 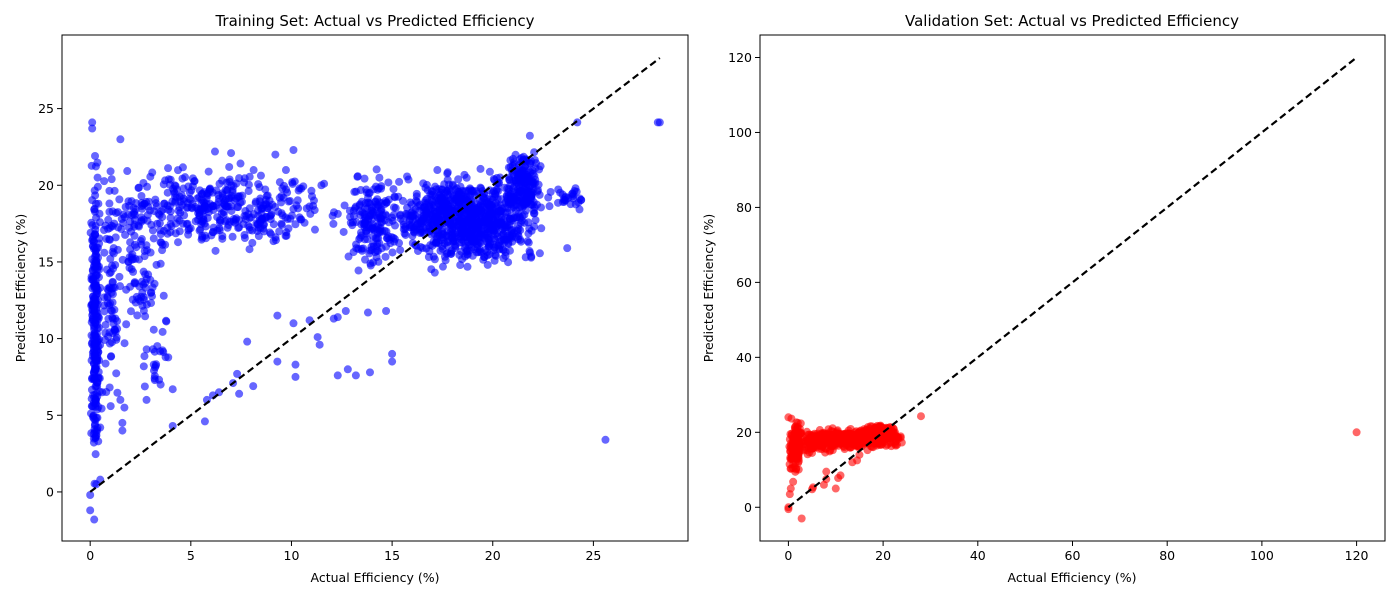 I want to click on training-y-tick-label: 5, so click(x=50, y=415).